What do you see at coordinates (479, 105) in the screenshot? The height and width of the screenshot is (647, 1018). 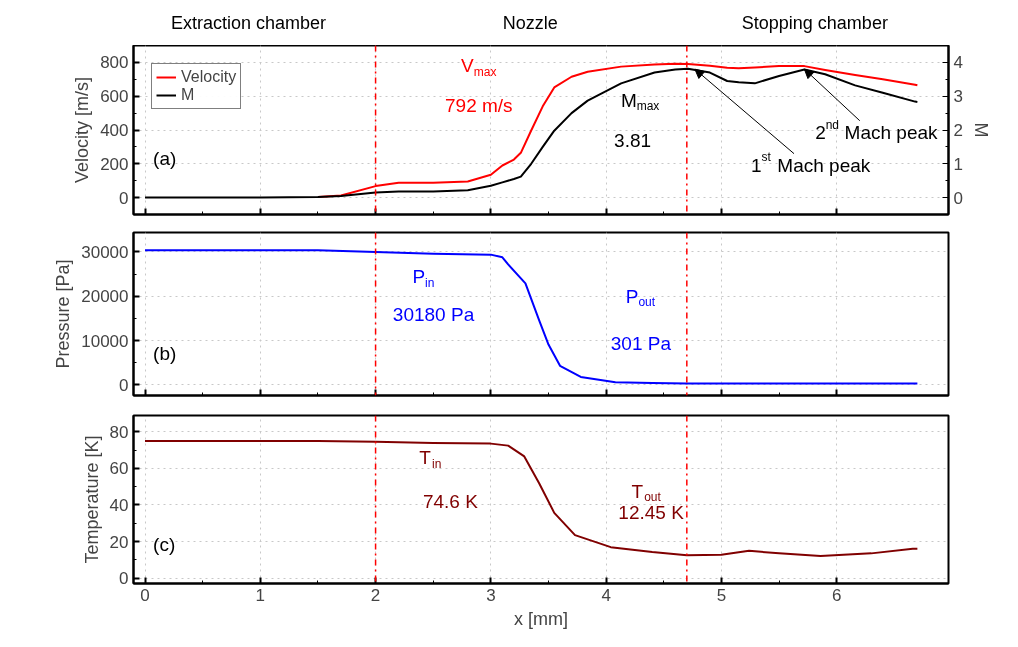 I see `annotation: 792 m/s` at bounding box center [479, 105].